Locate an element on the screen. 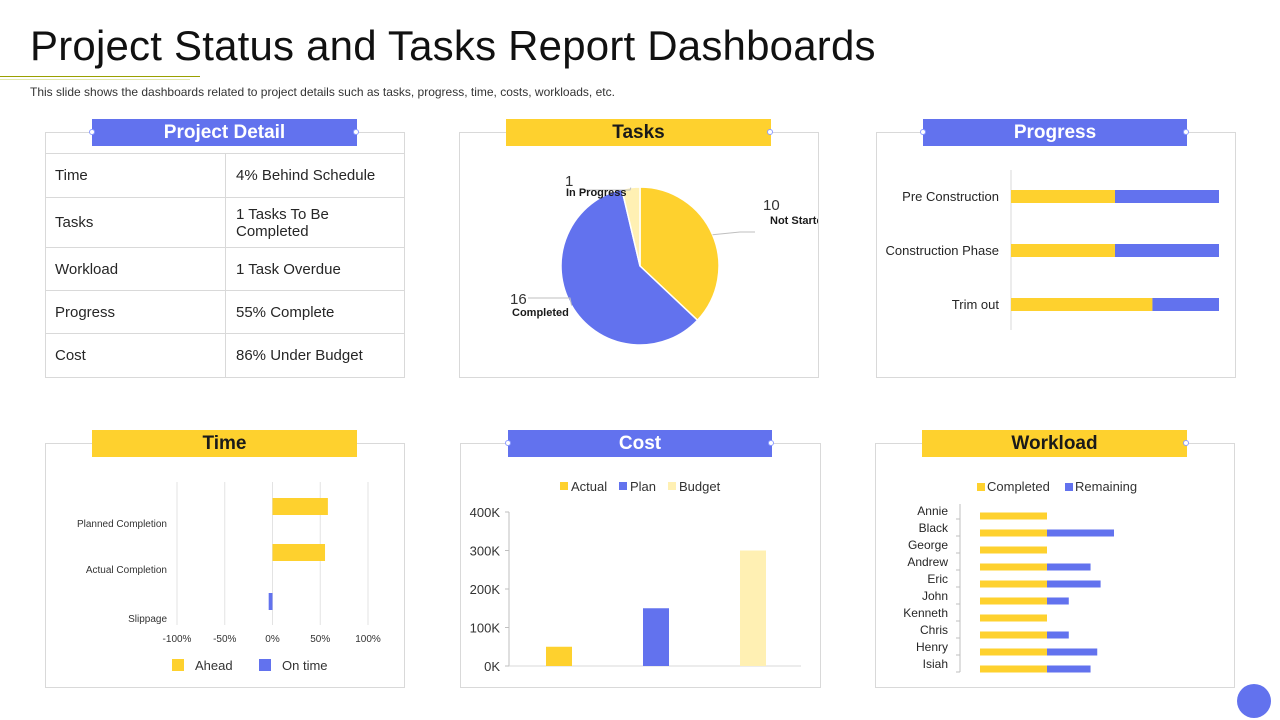 This screenshot has height=720, width=1280. workload-header: Workload is located at coordinates (1054, 443).